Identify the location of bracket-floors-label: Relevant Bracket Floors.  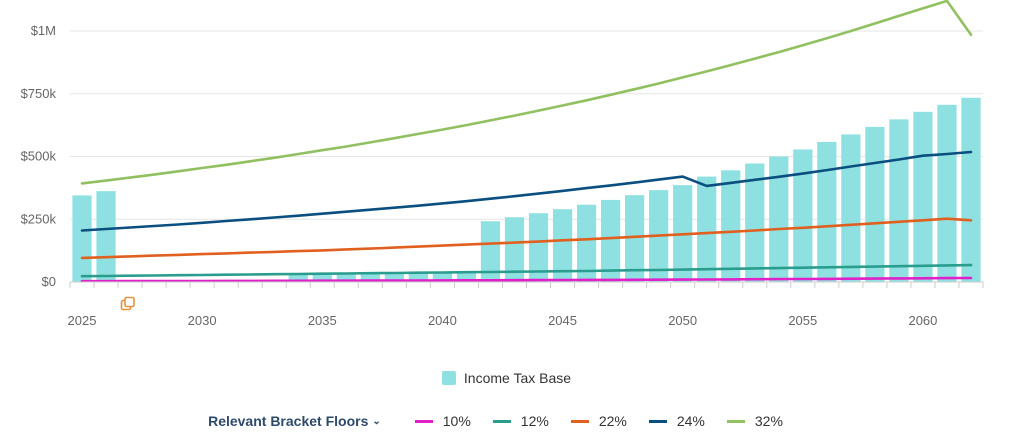
(288, 421).